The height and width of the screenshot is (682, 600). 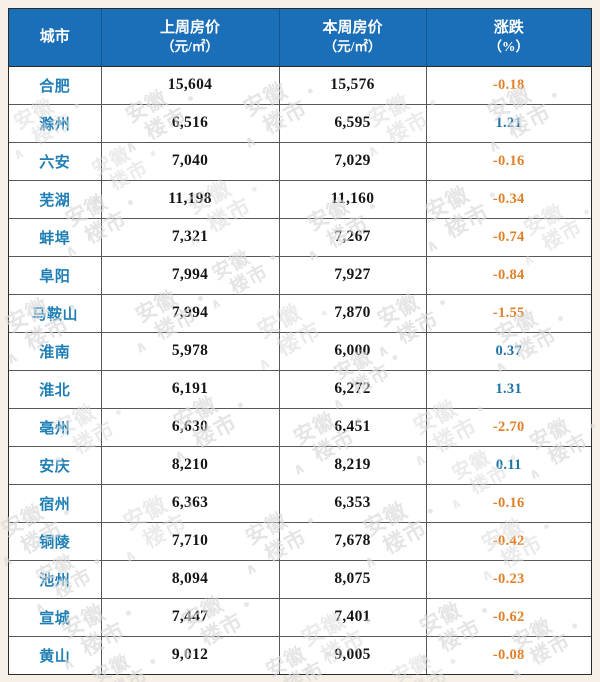 What do you see at coordinates (190, 616) in the screenshot?
I see `cell-last-week-price: 7,447` at bounding box center [190, 616].